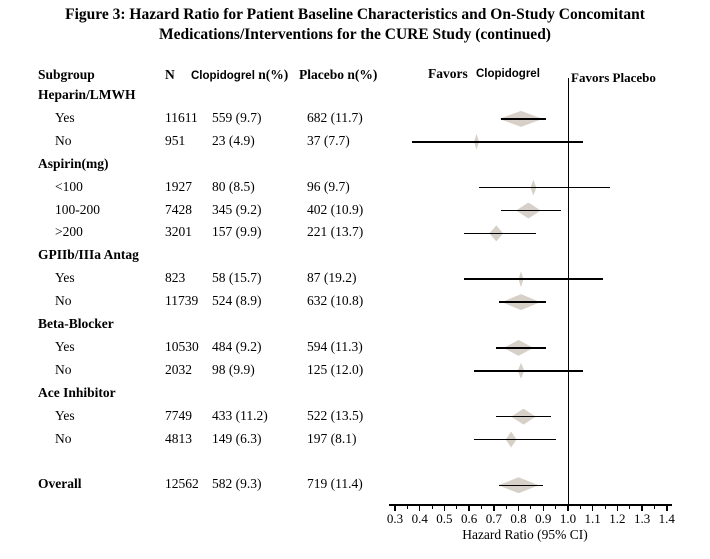 Image resolution: width=710 pixels, height=559 pixels. What do you see at coordinates (178, 438) in the screenshot?
I see `n-value: 4813` at bounding box center [178, 438].